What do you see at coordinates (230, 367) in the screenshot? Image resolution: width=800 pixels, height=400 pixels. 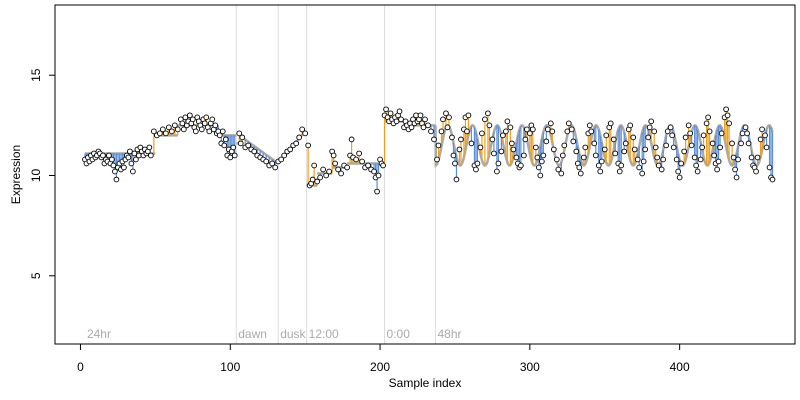 I see `x-tick-label: 100` at bounding box center [230, 367].